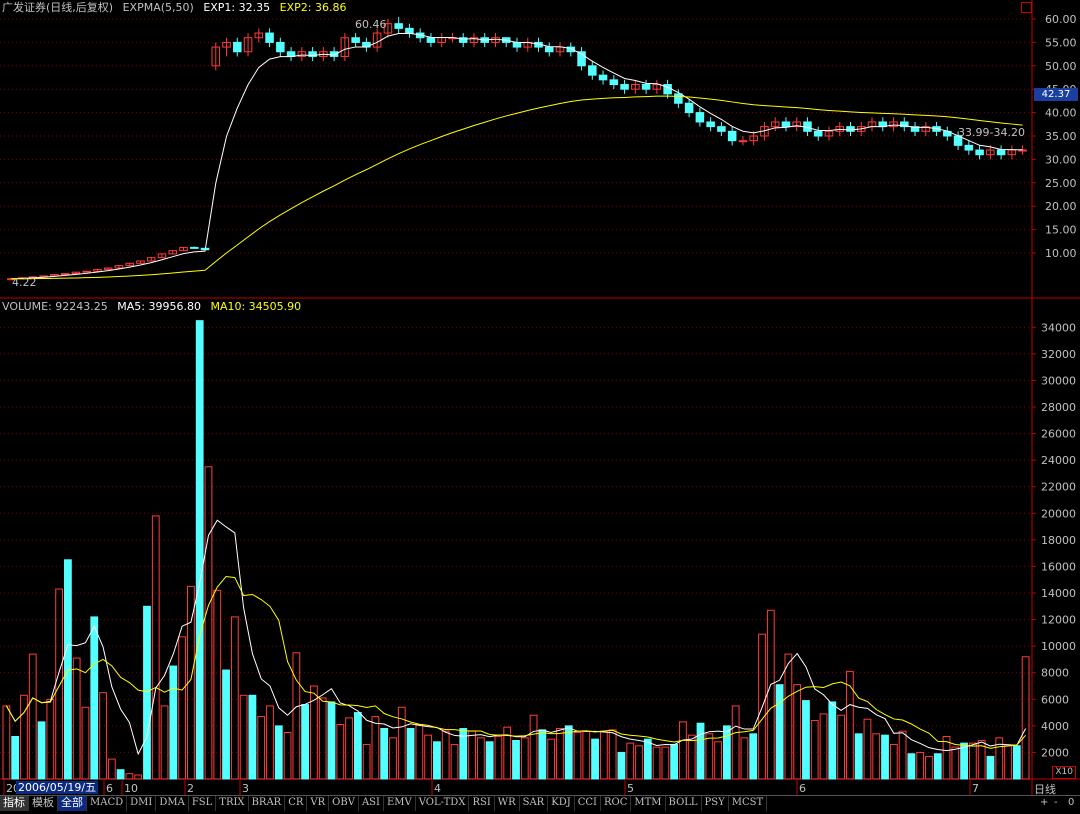 The height and width of the screenshot is (814, 1080). Describe the element at coordinates (1061, 66) in the screenshot. I see `price-tick-label: 50.00` at that location.